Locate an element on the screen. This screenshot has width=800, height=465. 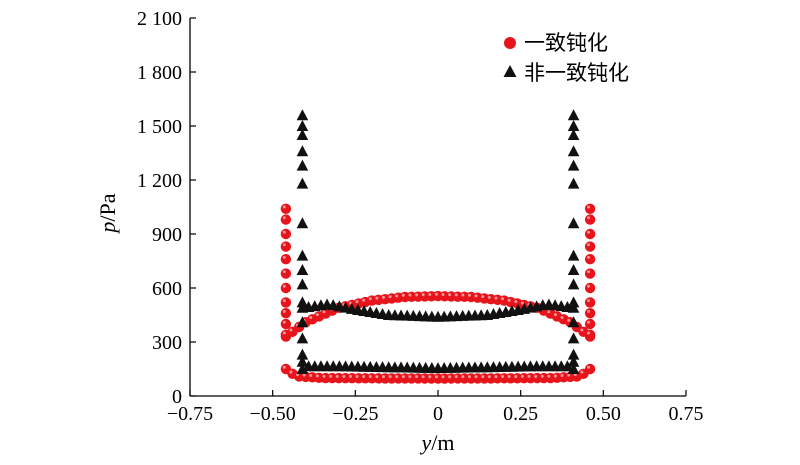
x-tick-label: 0.25 is located at coordinates (520, 414).